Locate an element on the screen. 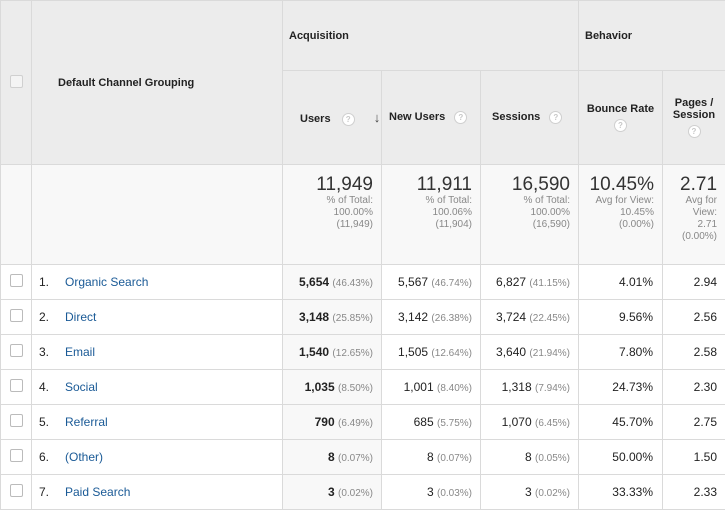 This screenshot has height=510, width=725. new-users-percent: (5.75%) is located at coordinates (454, 423).